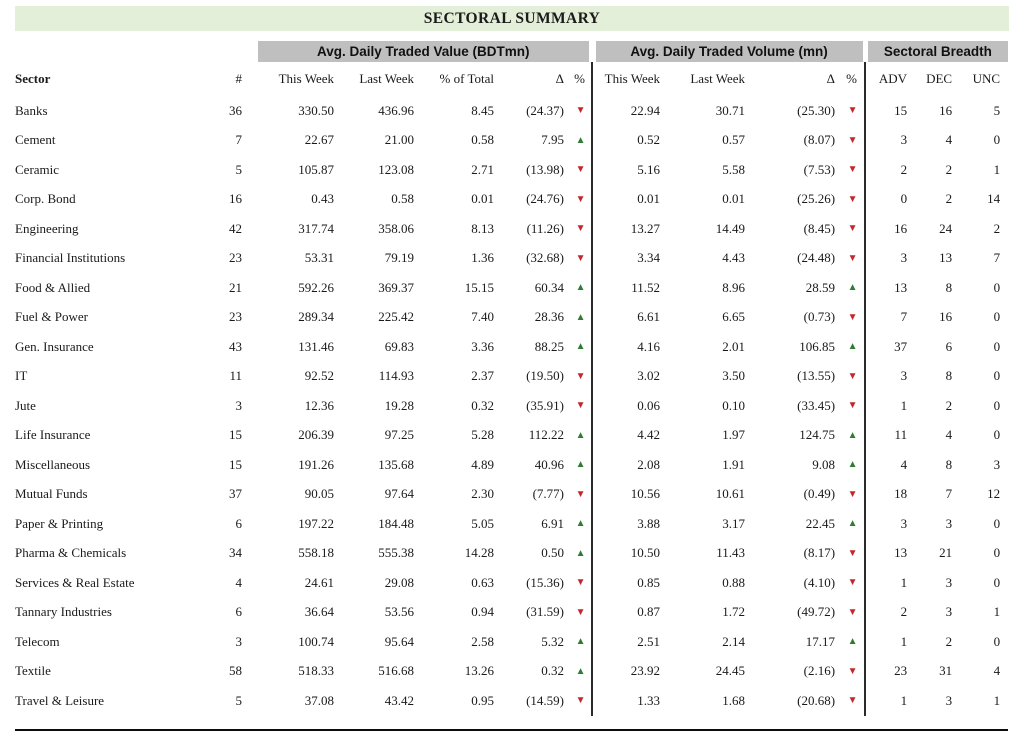 This screenshot has height=738, width=1024. What do you see at coordinates (904, 317) in the screenshot?
I see `advanced-count-cell: 7` at bounding box center [904, 317].